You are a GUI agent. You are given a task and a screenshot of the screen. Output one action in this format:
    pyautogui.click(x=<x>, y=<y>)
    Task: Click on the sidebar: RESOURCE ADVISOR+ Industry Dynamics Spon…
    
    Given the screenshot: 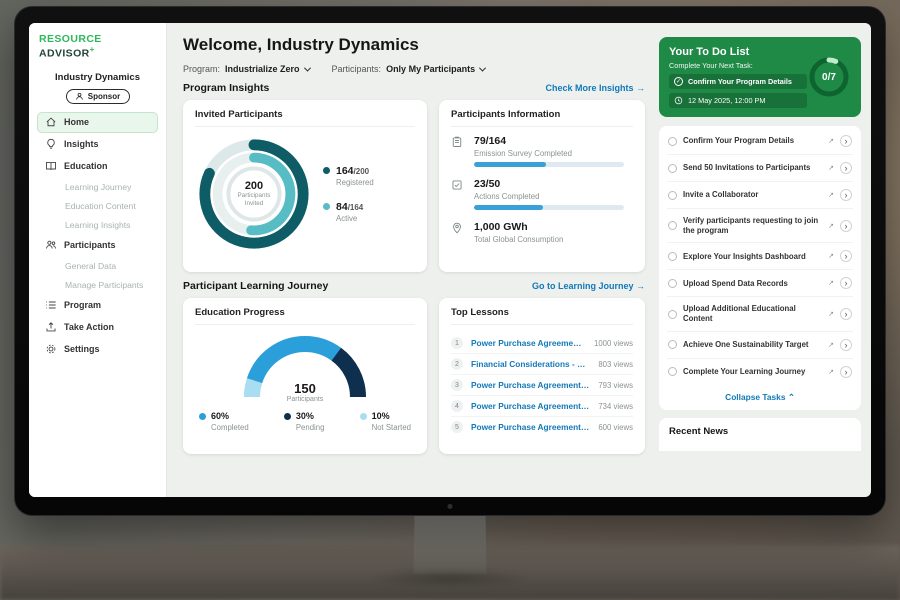 What is the action you would take?
    pyautogui.click(x=98, y=260)
    